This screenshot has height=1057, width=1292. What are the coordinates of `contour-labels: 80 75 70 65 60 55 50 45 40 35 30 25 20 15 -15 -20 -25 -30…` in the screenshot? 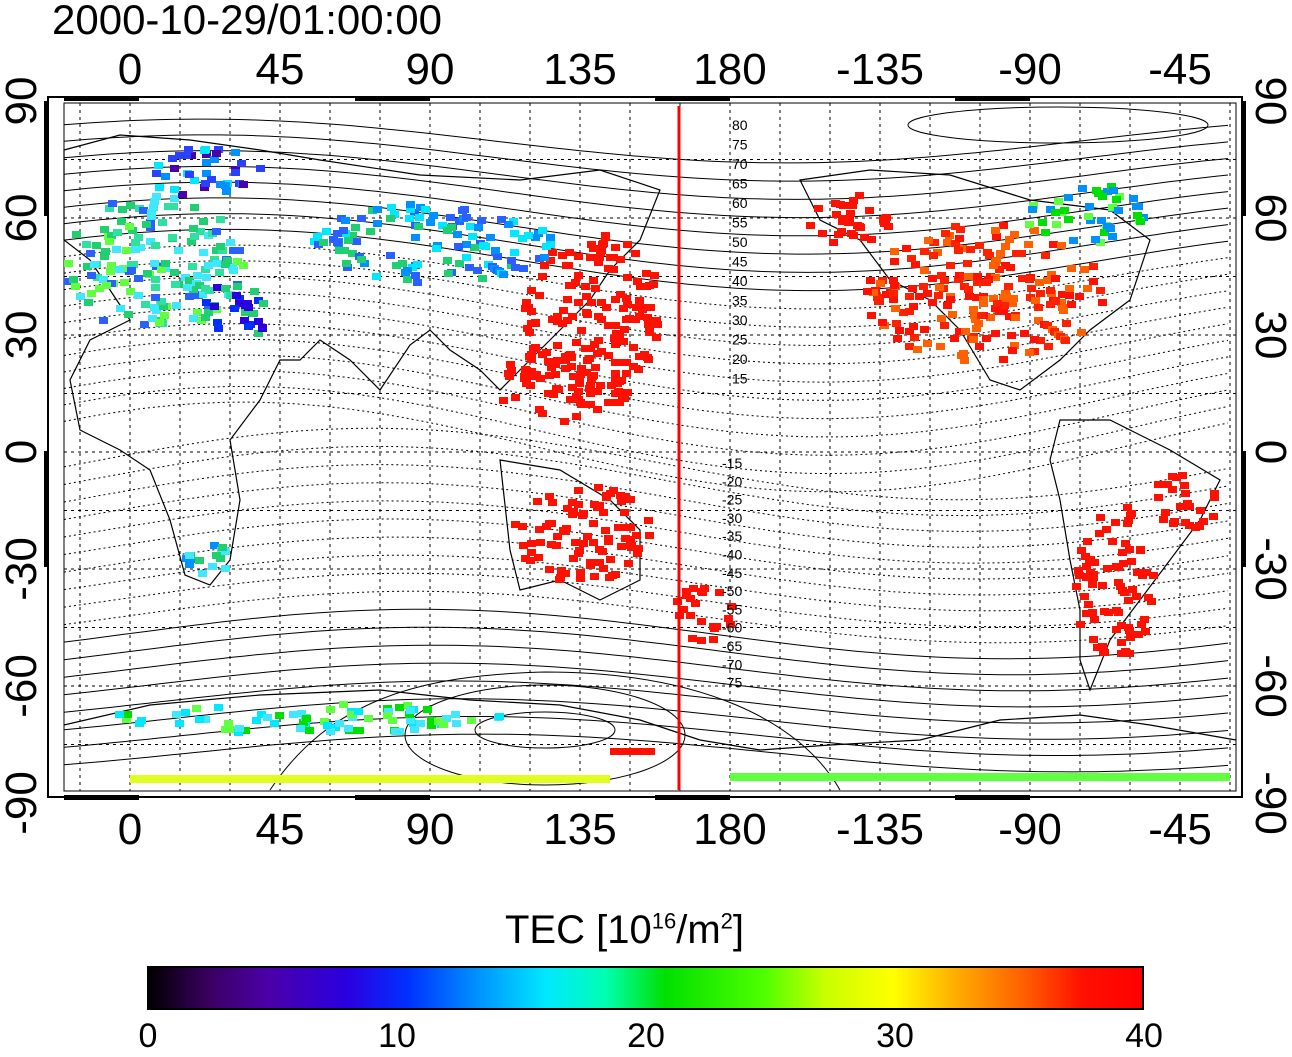 It's located at (735, 404).